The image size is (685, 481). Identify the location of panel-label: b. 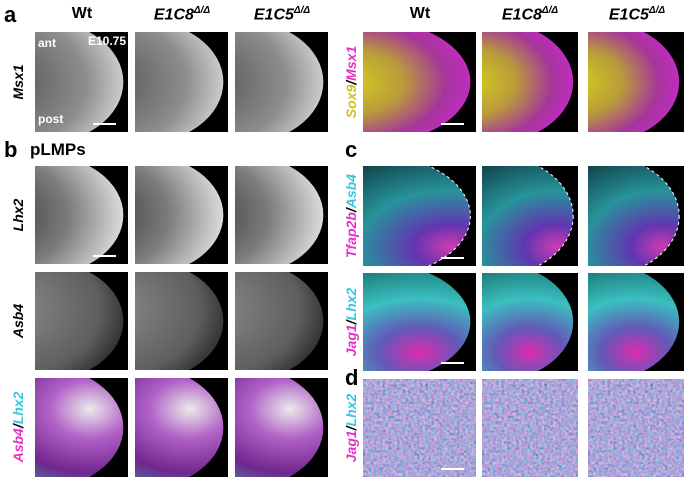
(11, 149).